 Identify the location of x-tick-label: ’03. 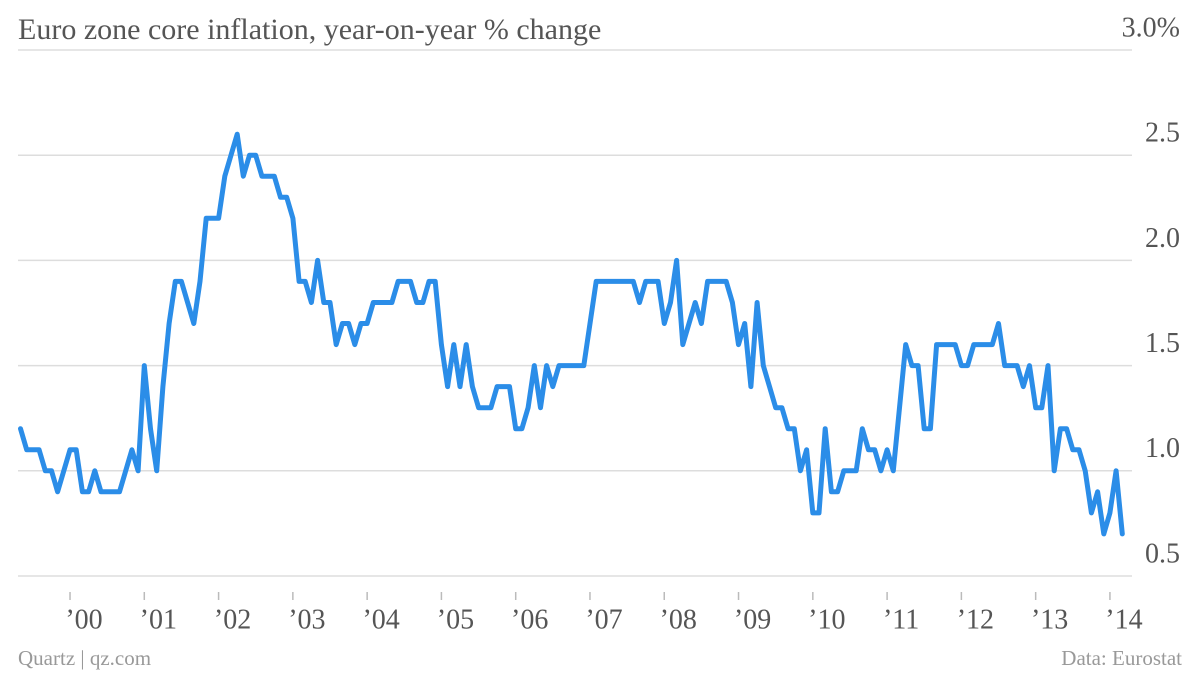
(306, 619).